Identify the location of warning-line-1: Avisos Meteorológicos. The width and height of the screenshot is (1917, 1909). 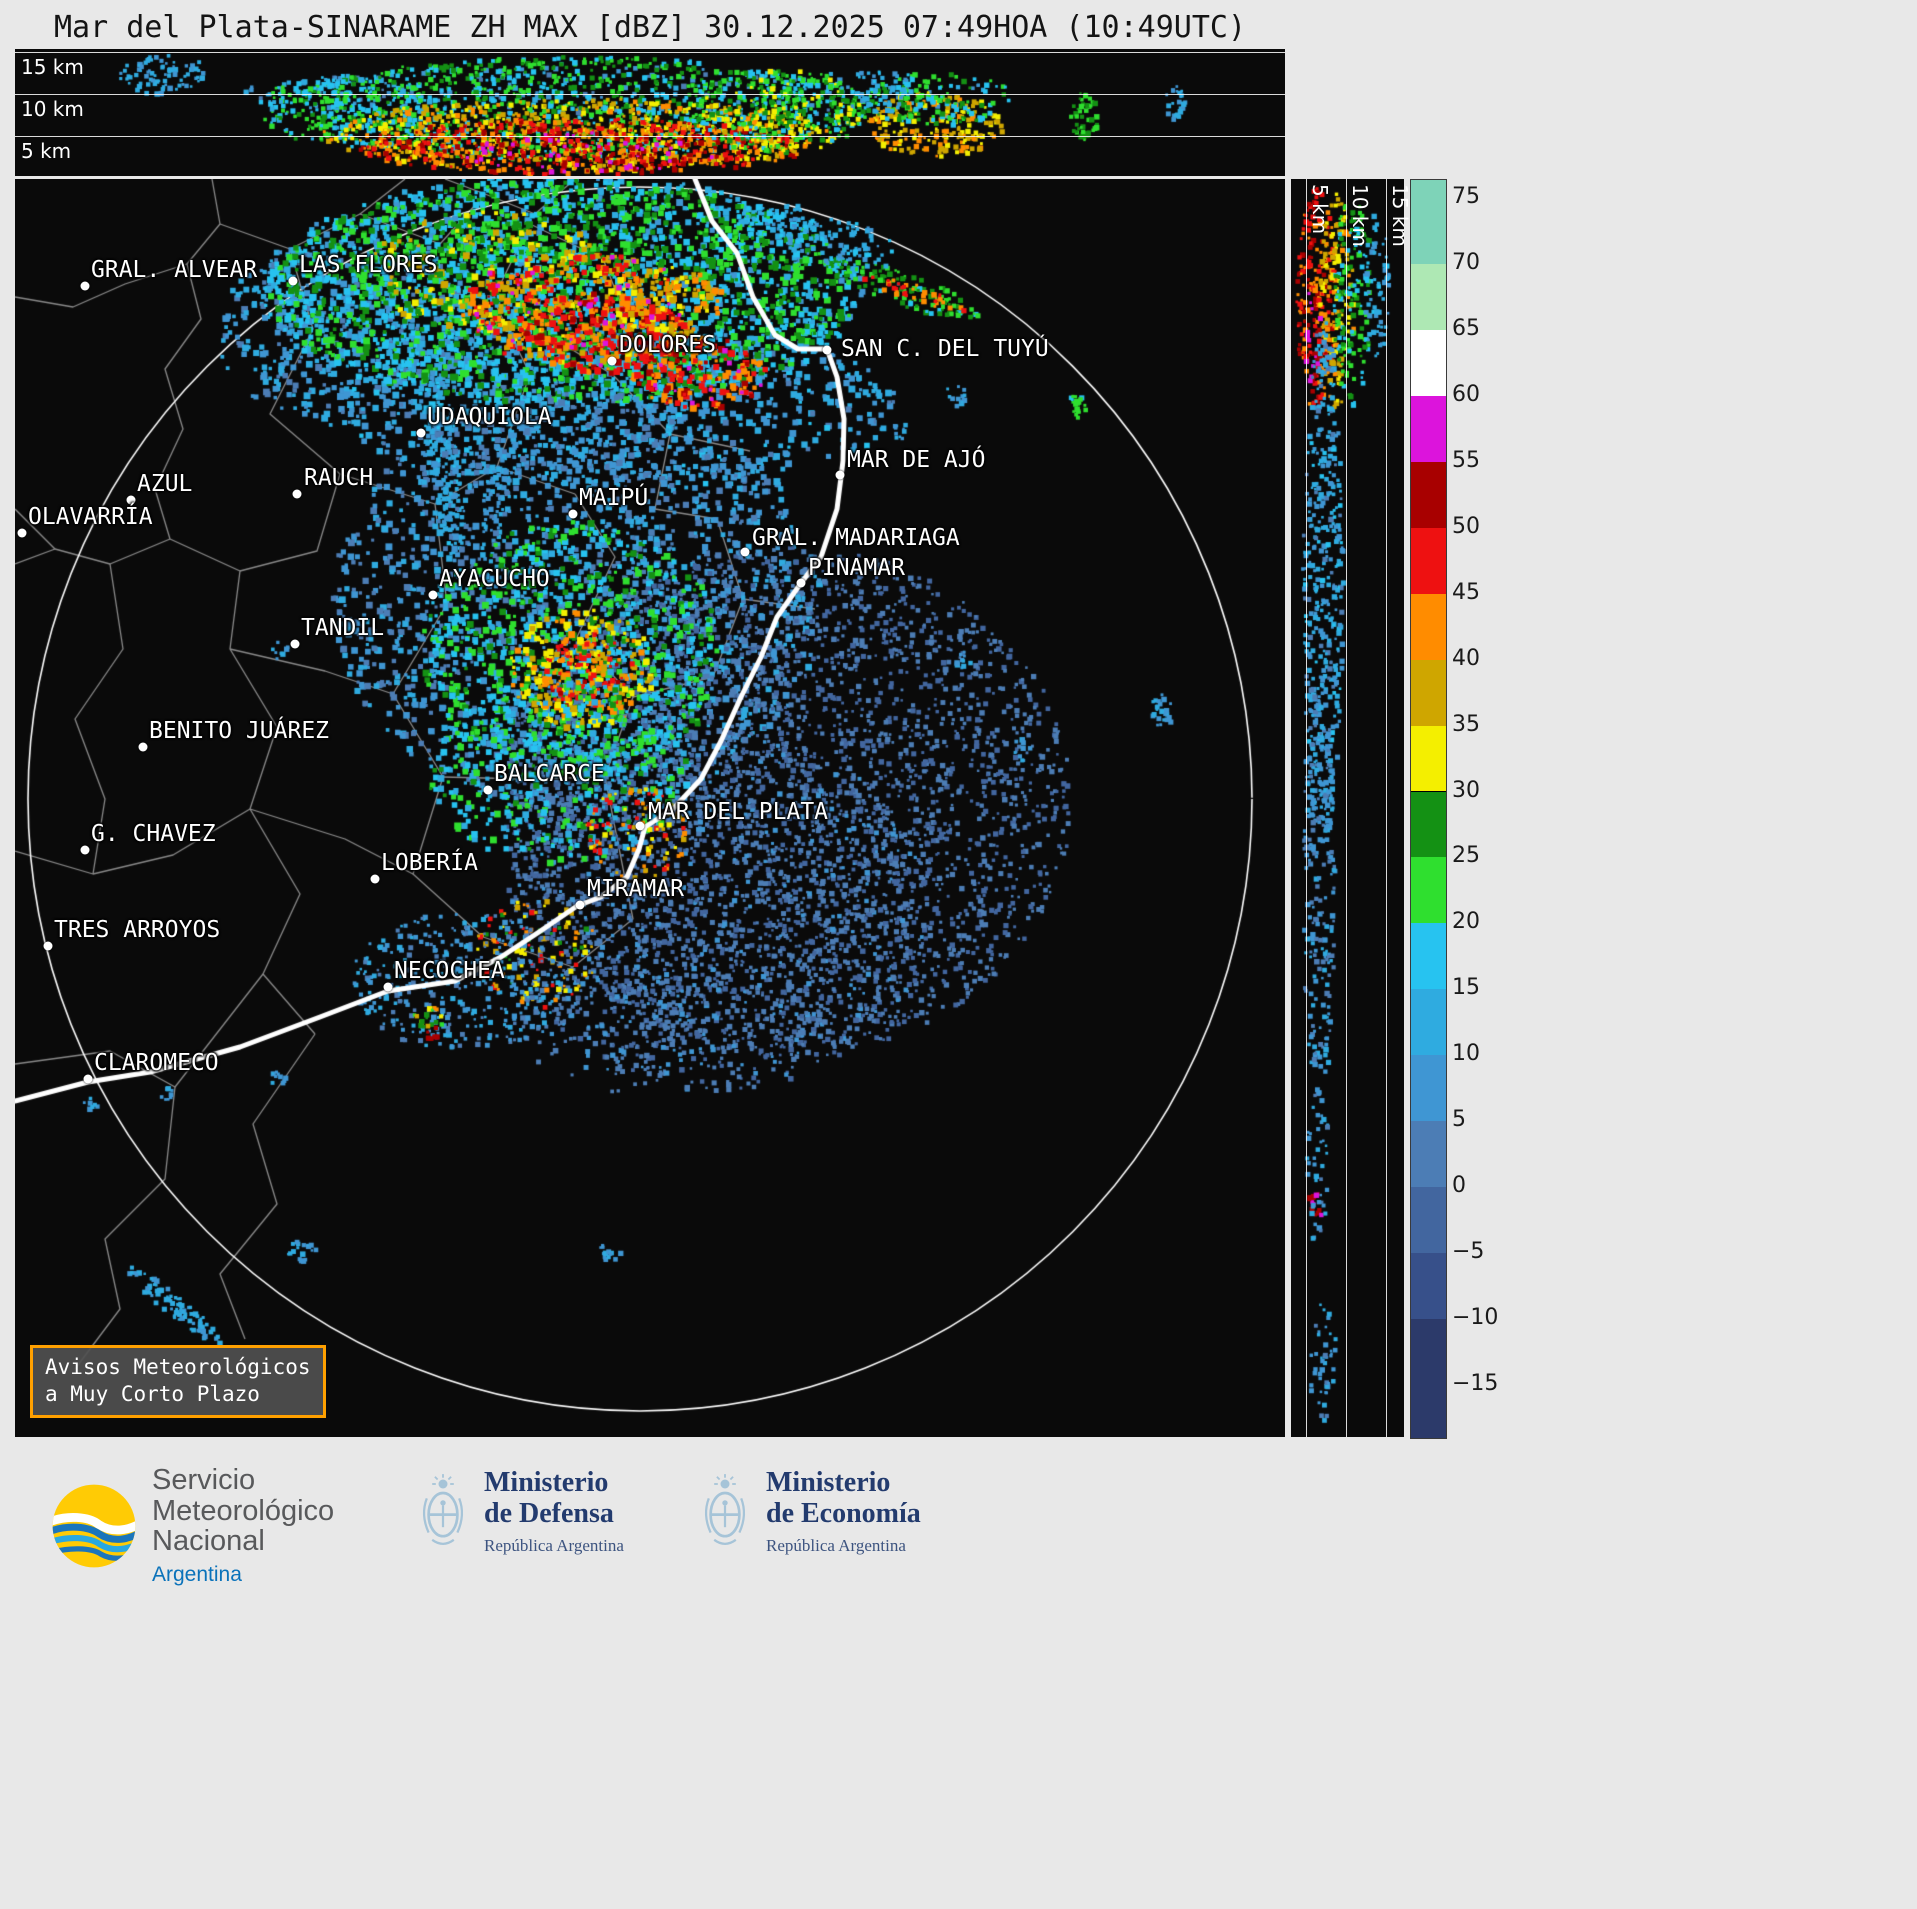
(178, 1367).